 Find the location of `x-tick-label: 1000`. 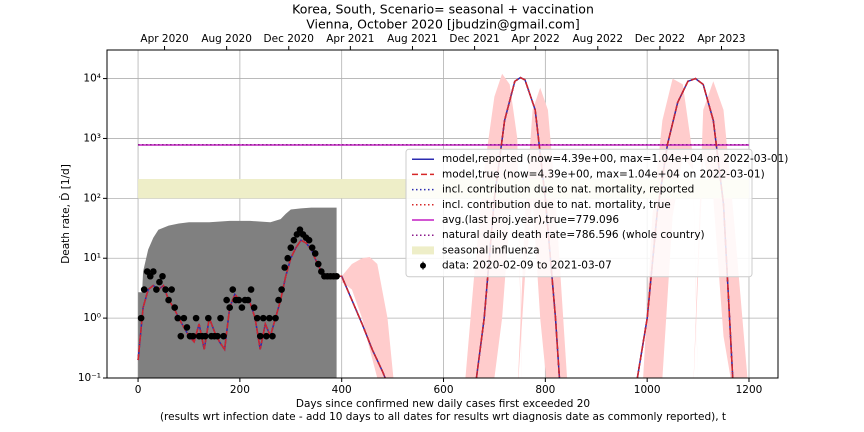

x-tick-label: 1000 is located at coordinates (647, 390).